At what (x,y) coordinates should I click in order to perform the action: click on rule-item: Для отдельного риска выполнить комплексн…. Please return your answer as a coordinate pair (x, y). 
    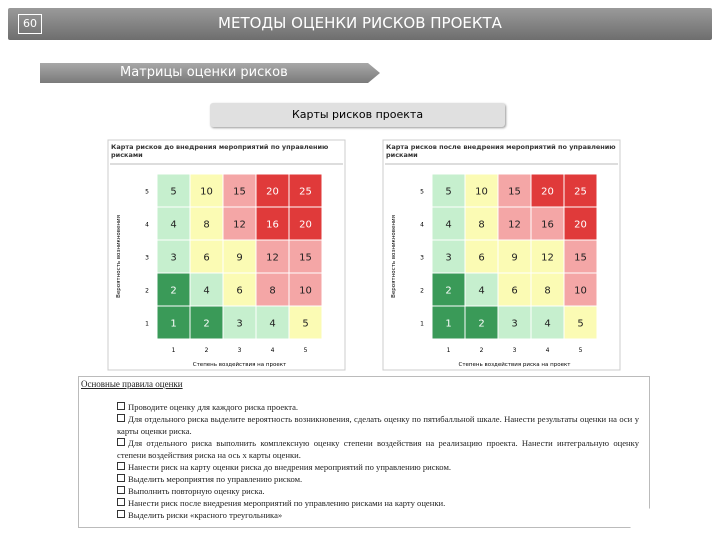
    Looking at the image, I should click on (378, 449).